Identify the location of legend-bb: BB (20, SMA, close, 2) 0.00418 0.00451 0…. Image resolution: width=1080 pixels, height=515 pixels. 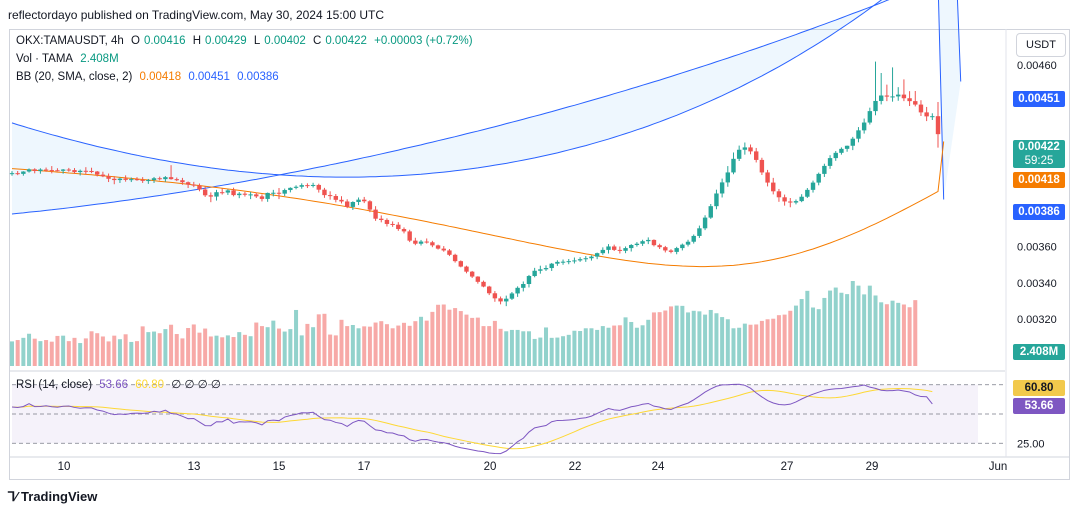
(149, 77).